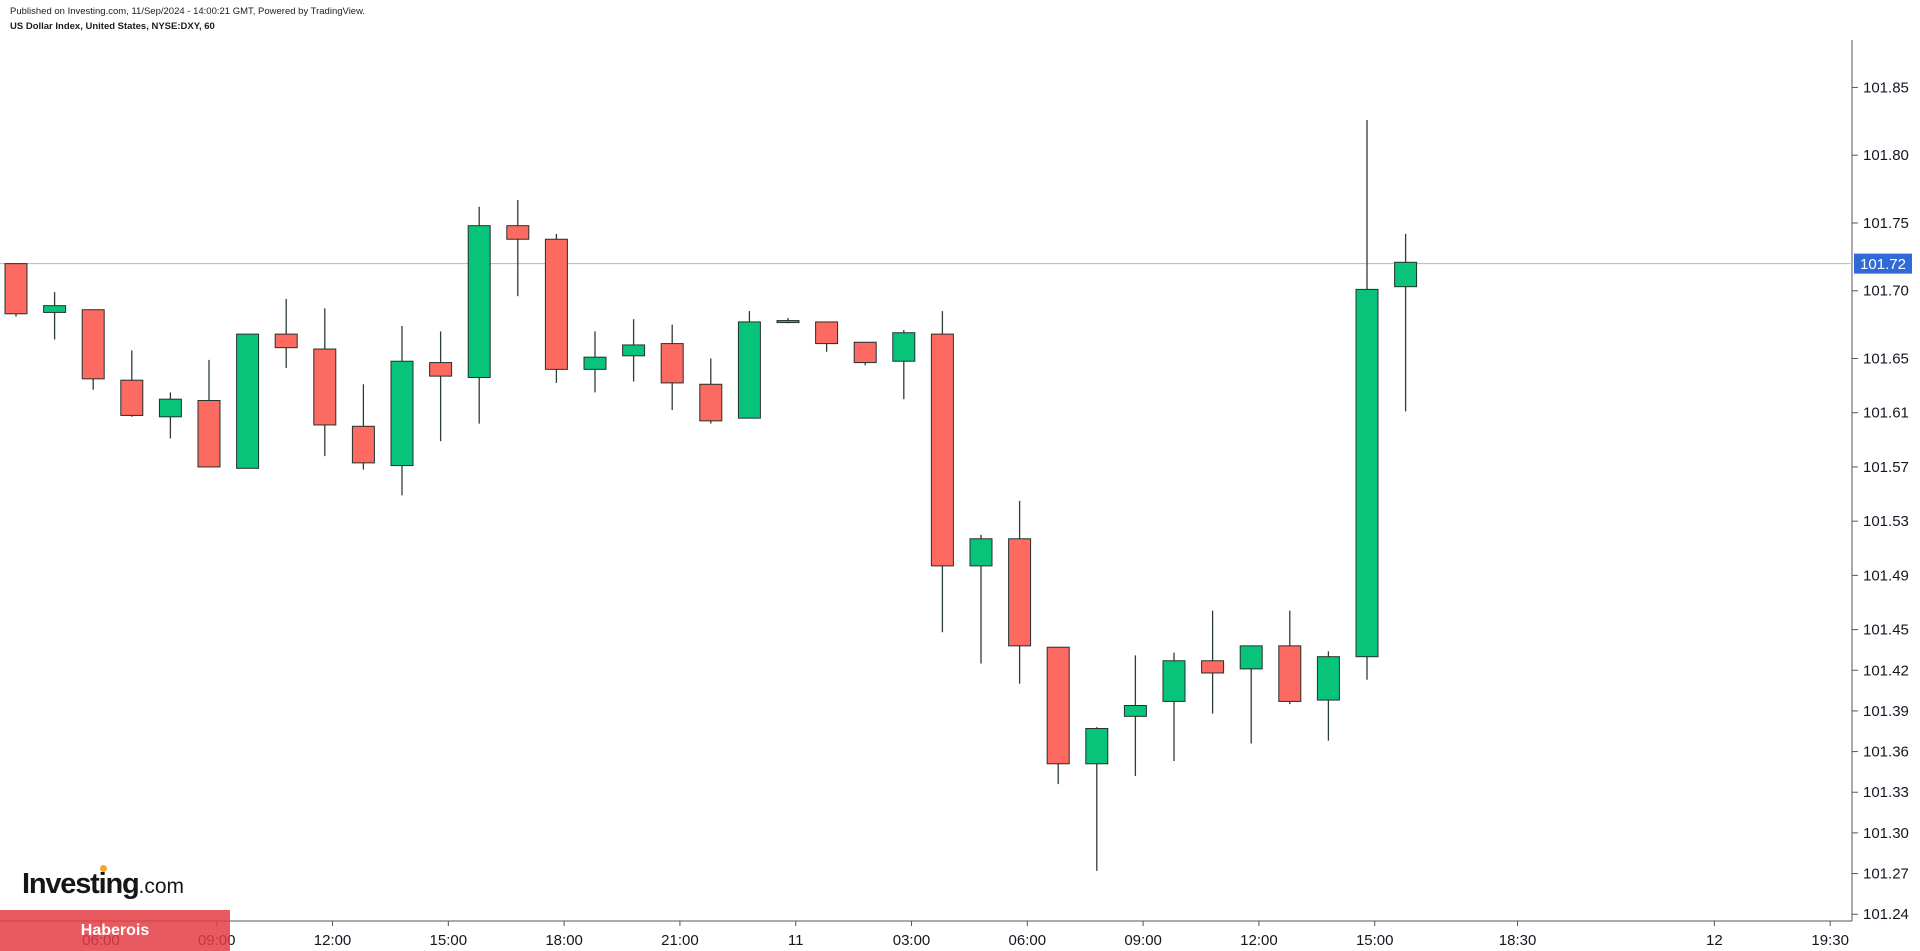 The height and width of the screenshot is (951, 1920). What do you see at coordinates (796, 940) in the screenshot?
I see `x-tick-label: 11` at bounding box center [796, 940].